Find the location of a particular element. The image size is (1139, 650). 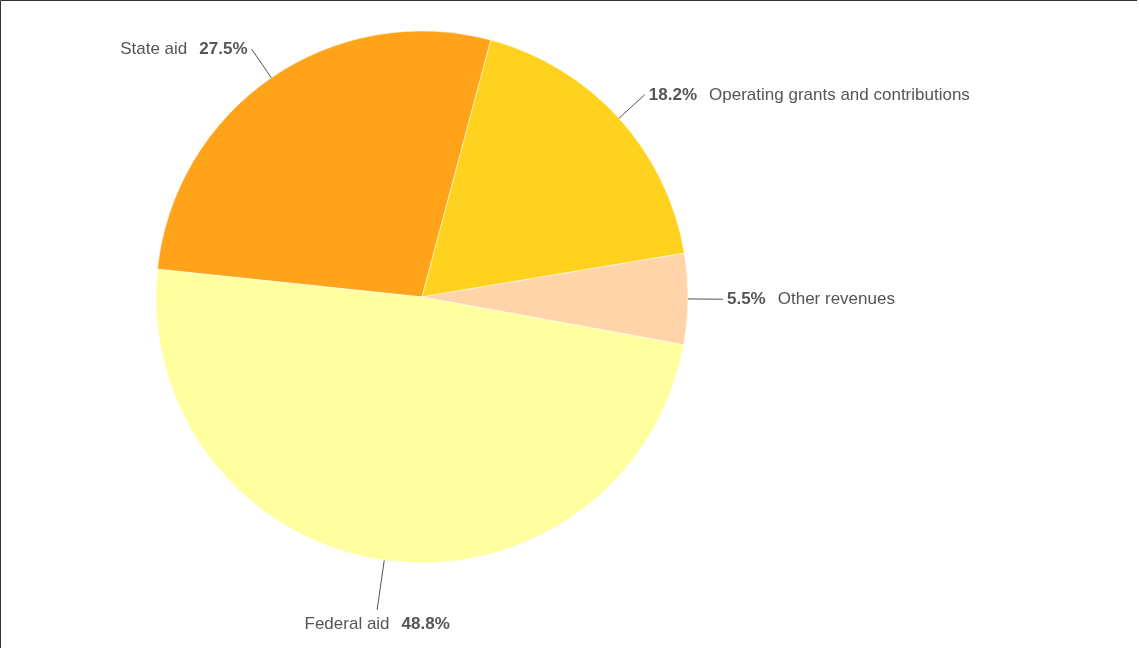

slice-label: State aid is located at coordinates (154, 48).